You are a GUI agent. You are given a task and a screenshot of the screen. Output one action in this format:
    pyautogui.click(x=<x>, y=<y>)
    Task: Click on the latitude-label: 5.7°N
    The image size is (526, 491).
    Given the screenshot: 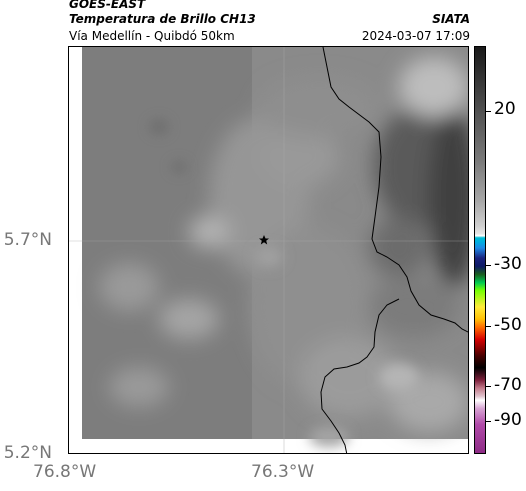 What is the action you would take?
    pyautogui.click(x=27, y=240)
    